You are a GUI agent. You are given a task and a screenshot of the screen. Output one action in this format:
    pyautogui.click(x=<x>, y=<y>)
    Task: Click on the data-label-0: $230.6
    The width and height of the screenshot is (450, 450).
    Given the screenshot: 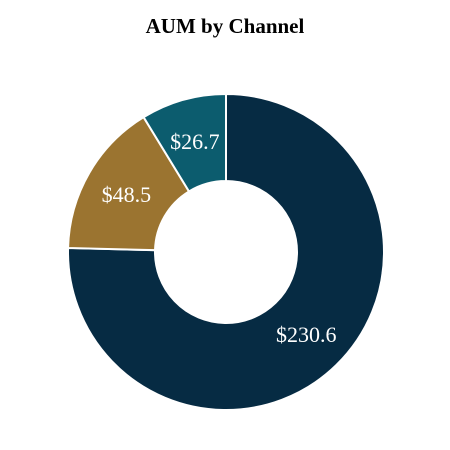 What is the action you would take?
    pyautogui.click(x=306, y=334)
    